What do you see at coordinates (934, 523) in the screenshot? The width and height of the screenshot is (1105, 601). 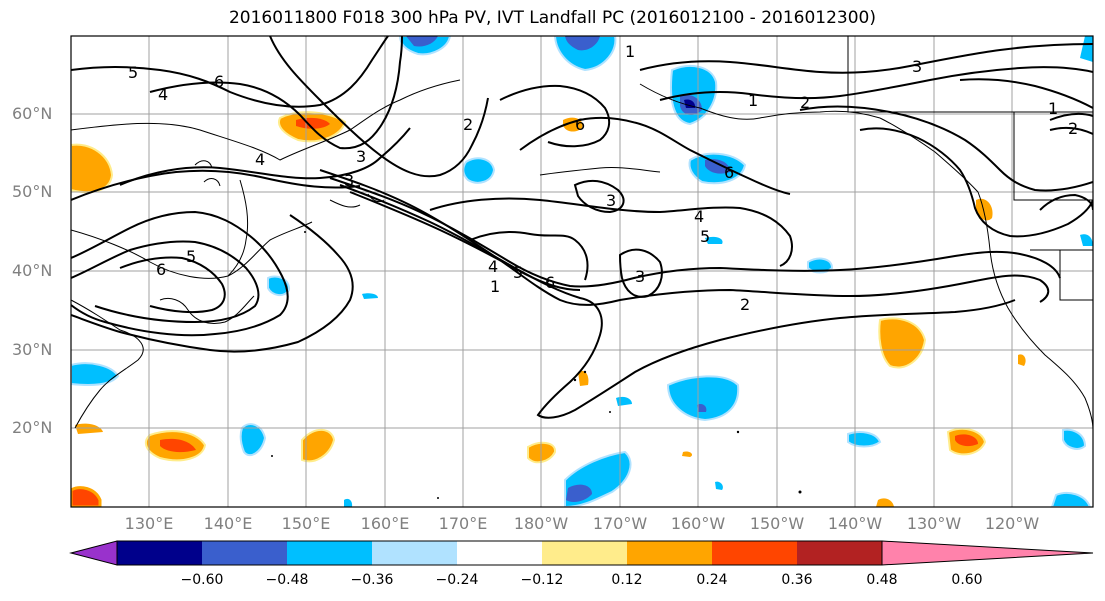 I see `lon-label: 130°W` at bounding box center [934, 523].